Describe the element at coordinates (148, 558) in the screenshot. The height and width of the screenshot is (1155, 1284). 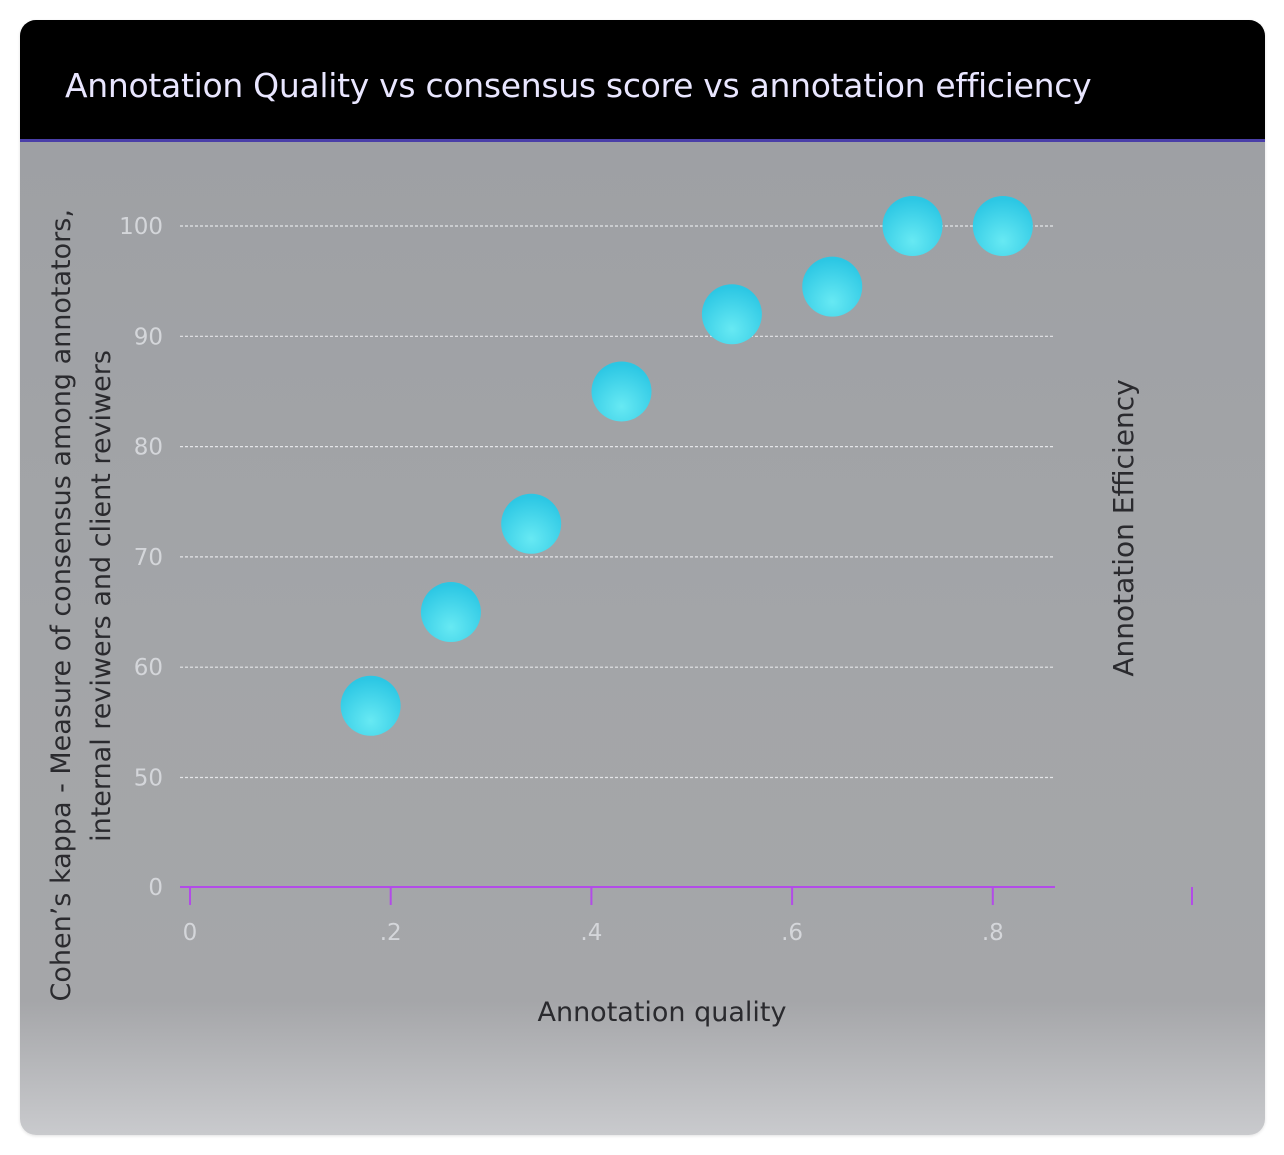
I see `y-tick-label-70: 70` at that location.